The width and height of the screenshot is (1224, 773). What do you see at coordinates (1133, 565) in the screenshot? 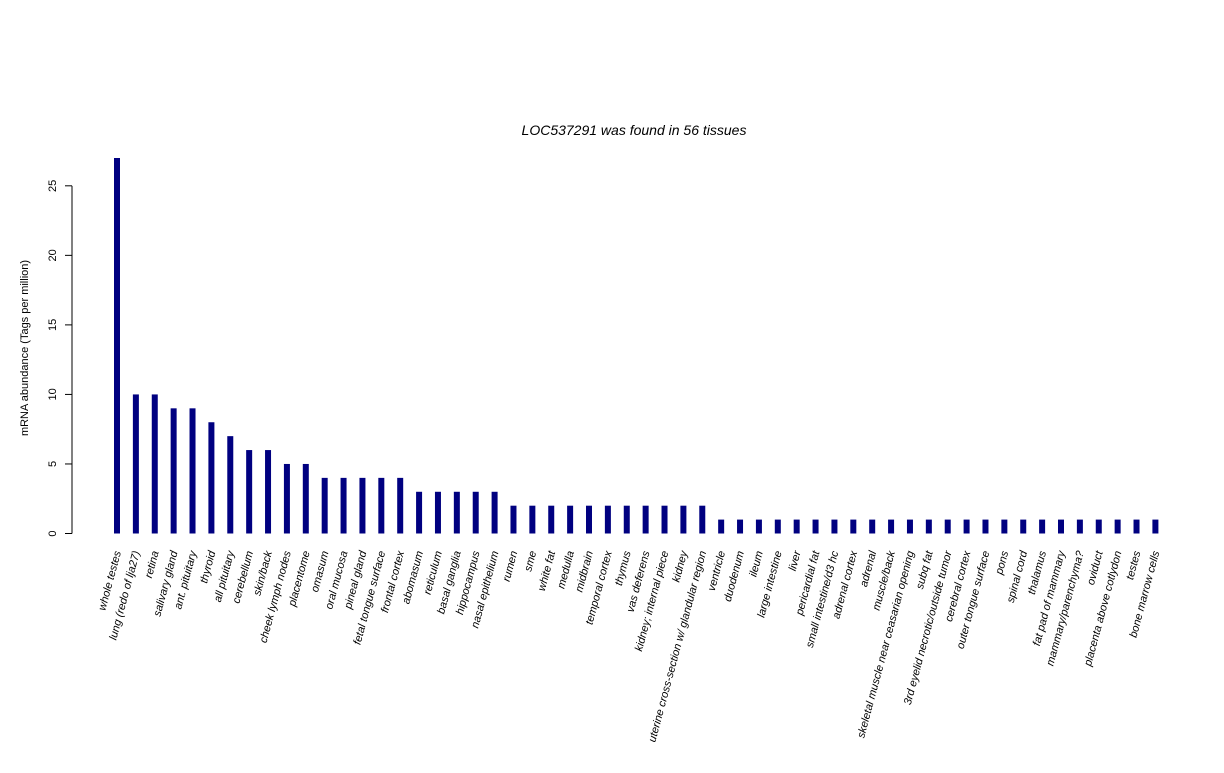
I see `x-tick-label: testes` at bounding box center [1133, 565].